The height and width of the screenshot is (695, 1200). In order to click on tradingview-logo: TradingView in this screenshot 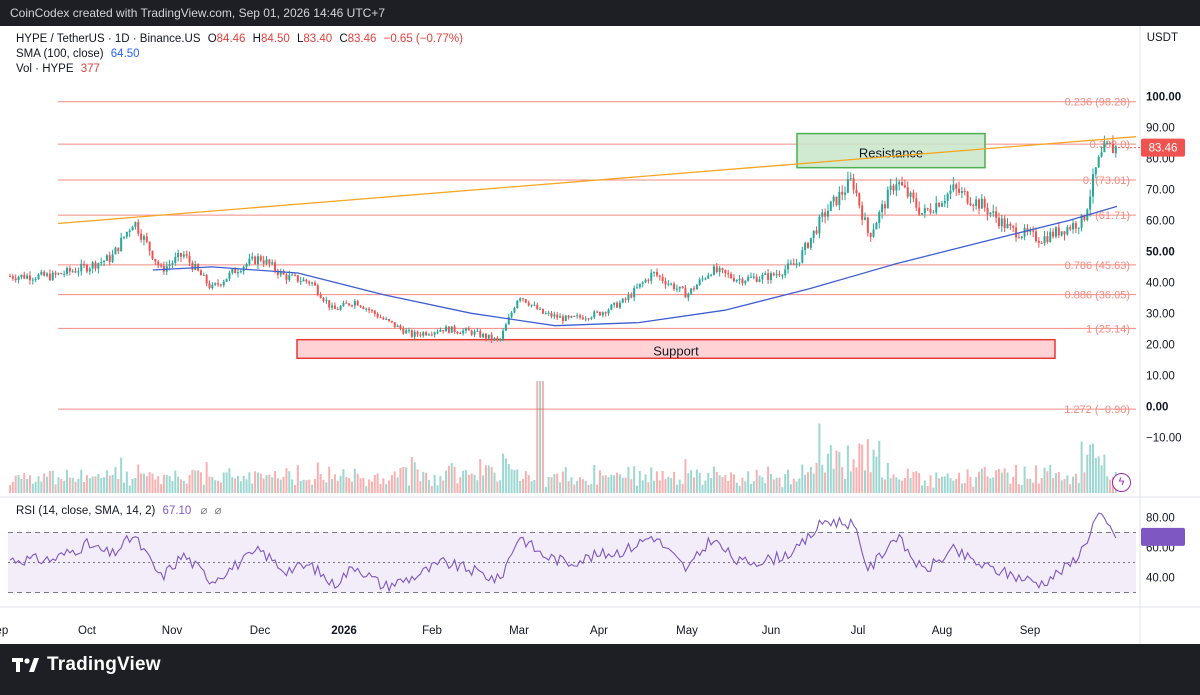, I will do `click(86, 665)`.